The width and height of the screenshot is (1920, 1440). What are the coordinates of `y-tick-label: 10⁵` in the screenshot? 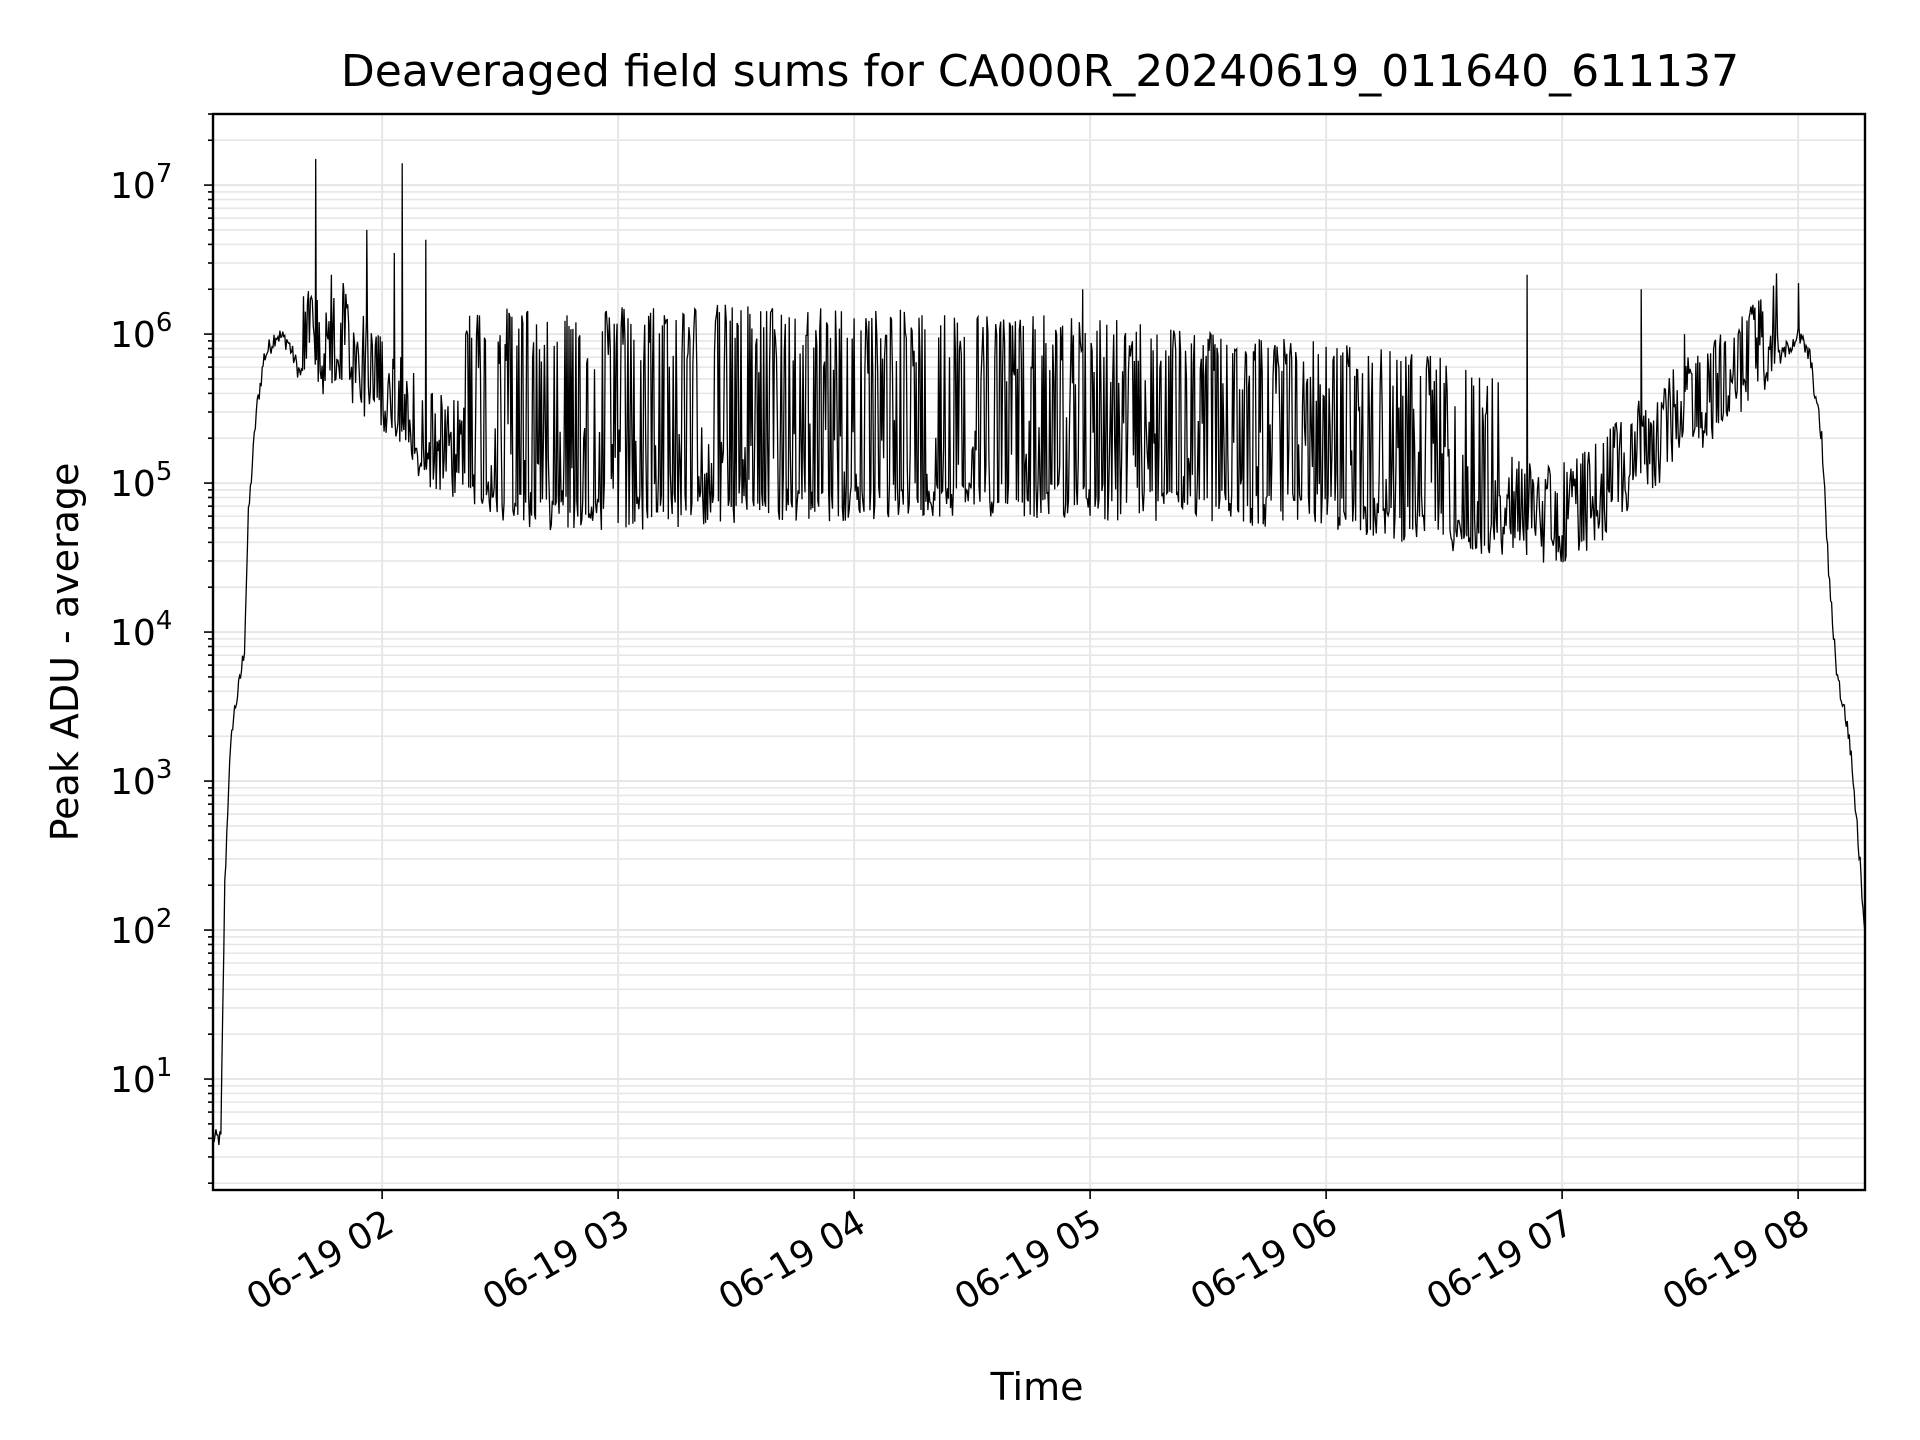 It's located at (141, 481).